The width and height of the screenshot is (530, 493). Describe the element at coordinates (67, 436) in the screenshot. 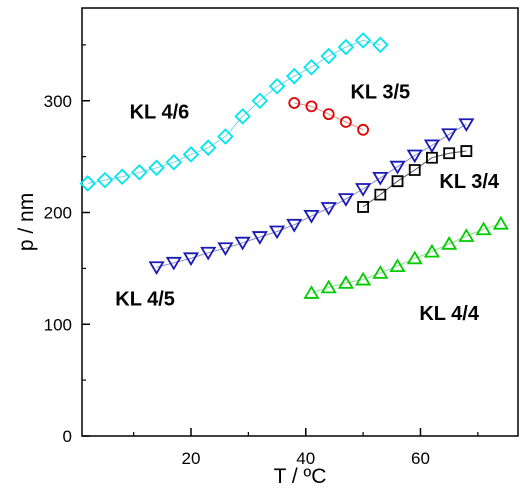

I see `y-tick-label: 0` at that location.